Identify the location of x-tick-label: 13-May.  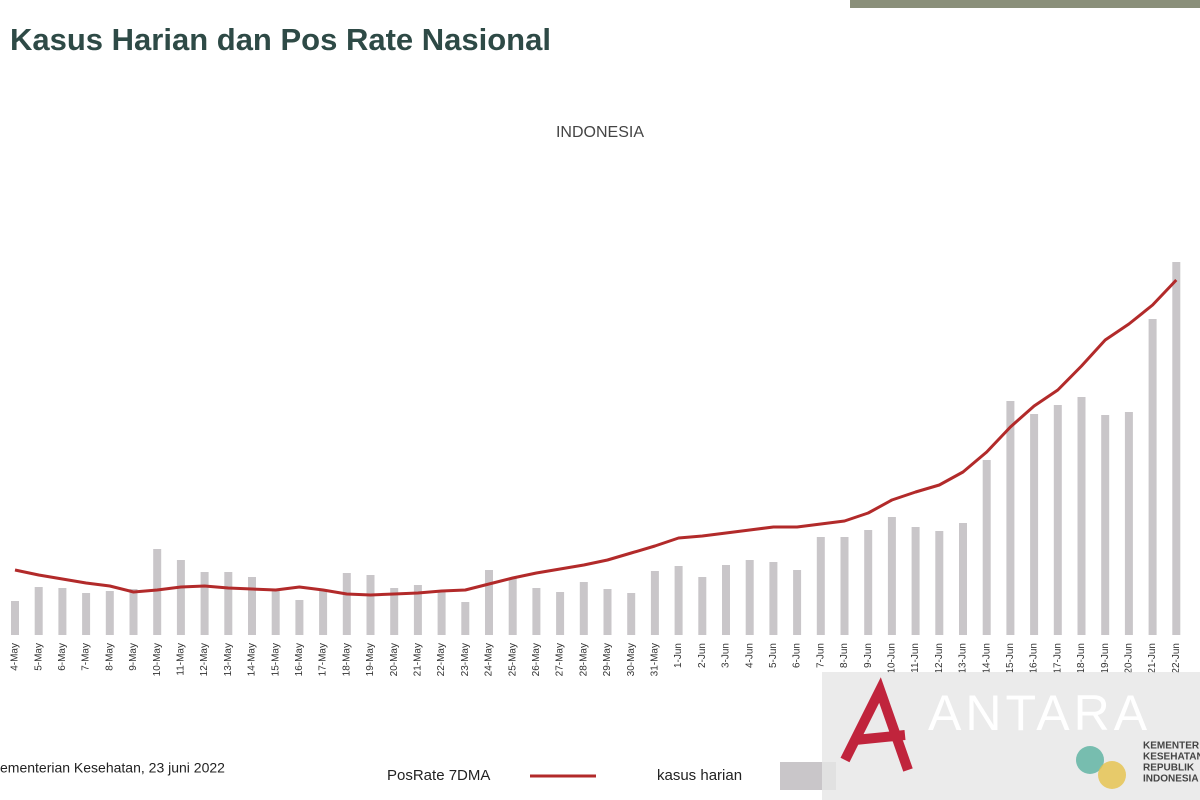
(228, 659).